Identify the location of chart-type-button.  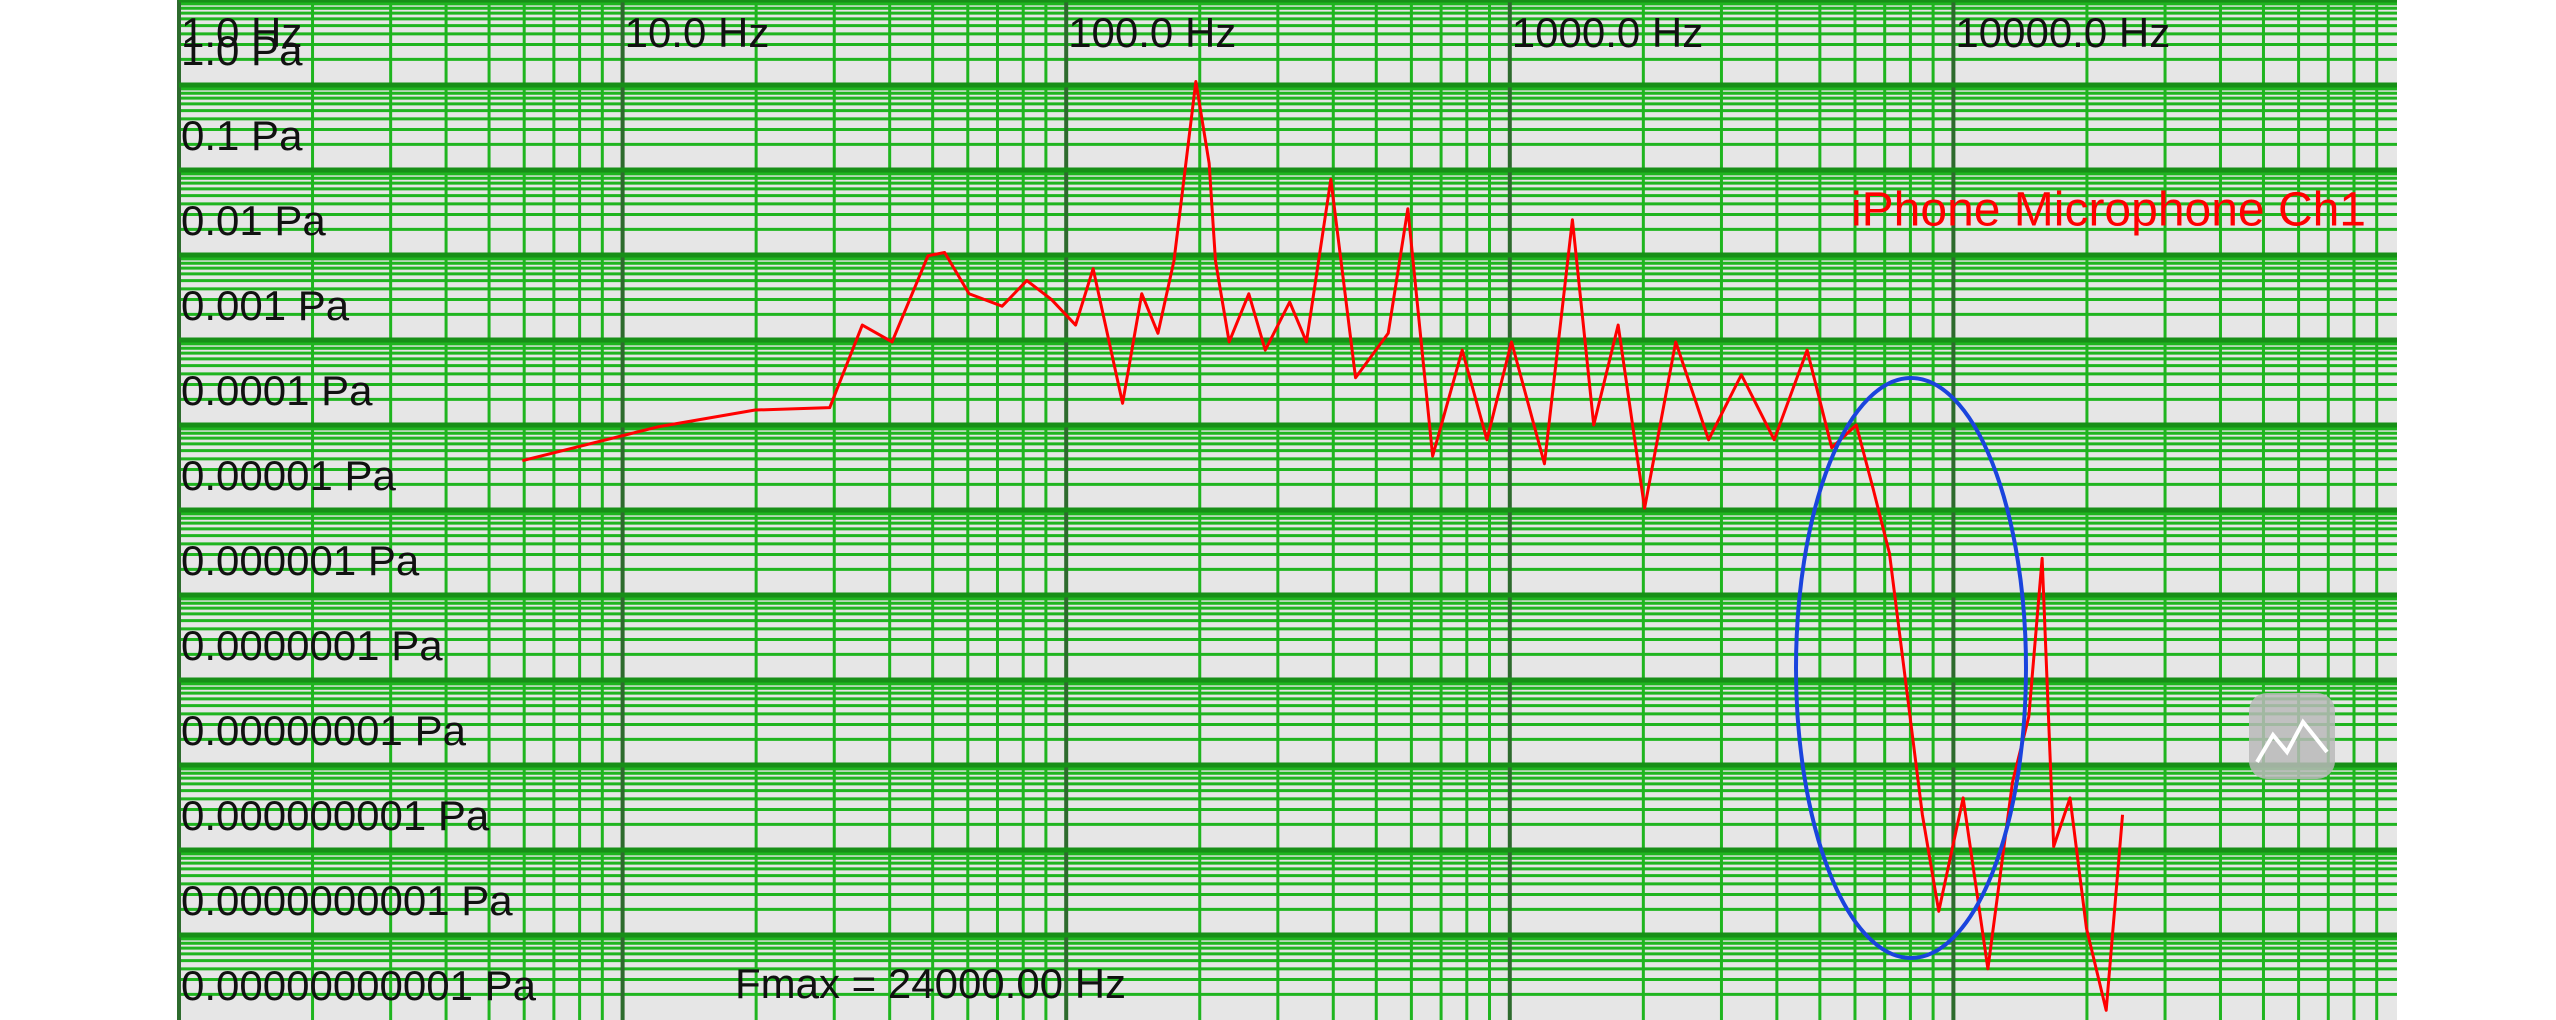
(2292, 736).